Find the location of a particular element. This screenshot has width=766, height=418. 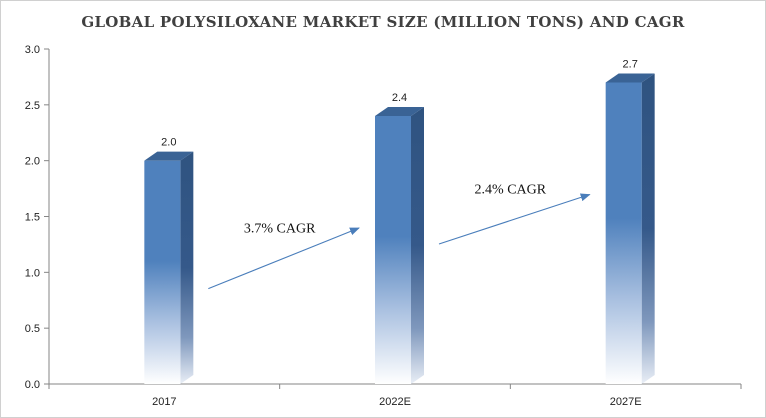

bar-2027E is located at coordinates (630, 228).